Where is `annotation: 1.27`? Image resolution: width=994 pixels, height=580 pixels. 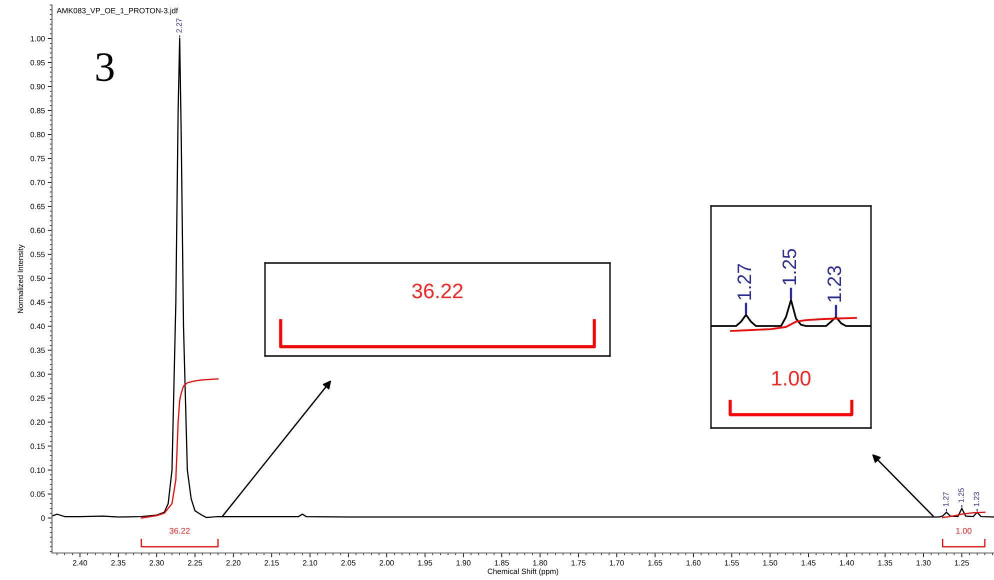
annotation: 1.27 is located at coordinates (744, 282).